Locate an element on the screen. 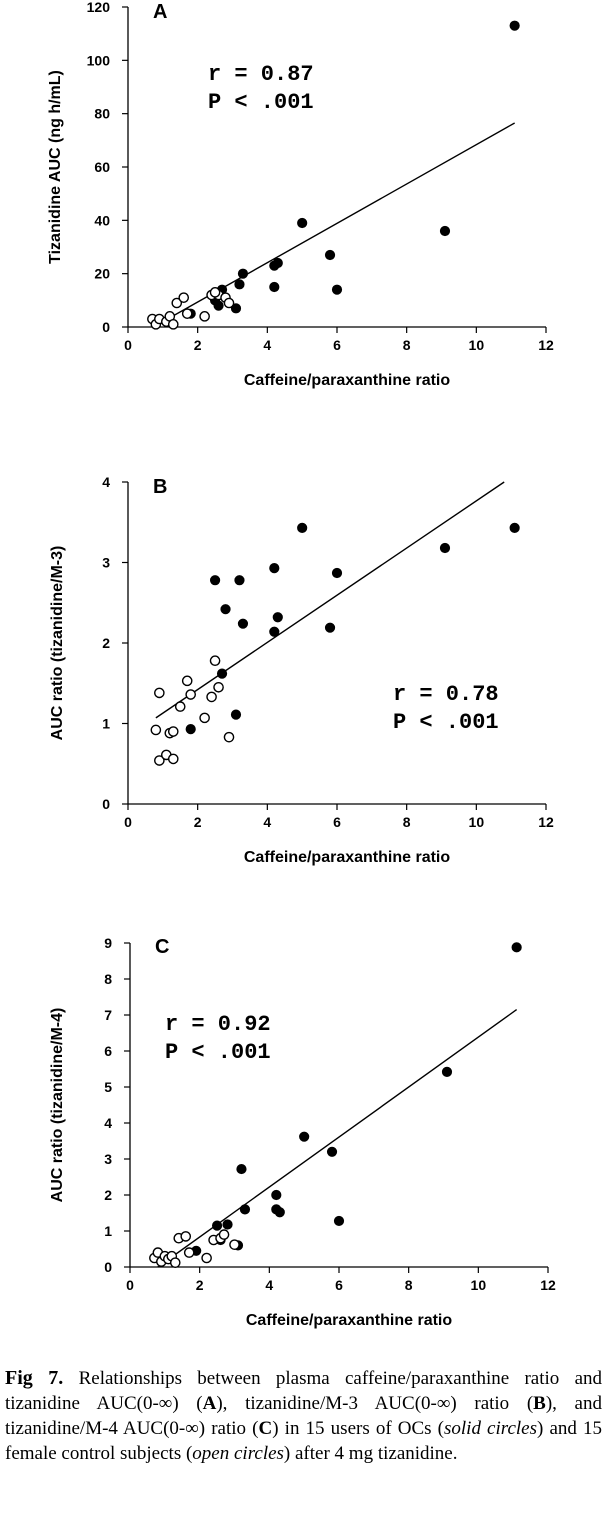 The image size is (605, 1521). correlation-r-label: r = 0.92 is located at coordinates (218, 1024).